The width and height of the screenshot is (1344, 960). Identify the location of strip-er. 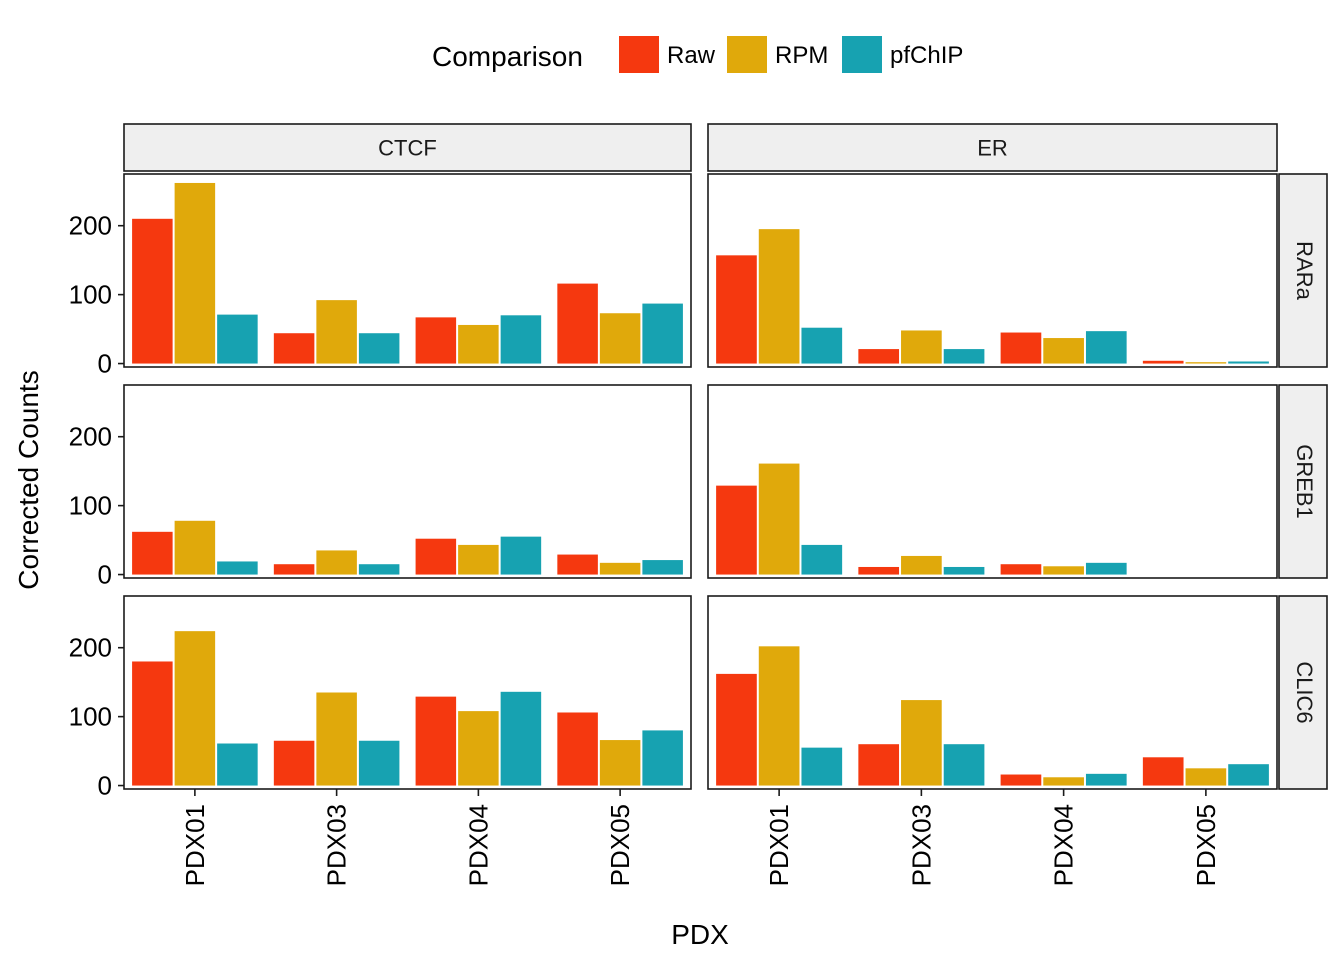
(992, 147).